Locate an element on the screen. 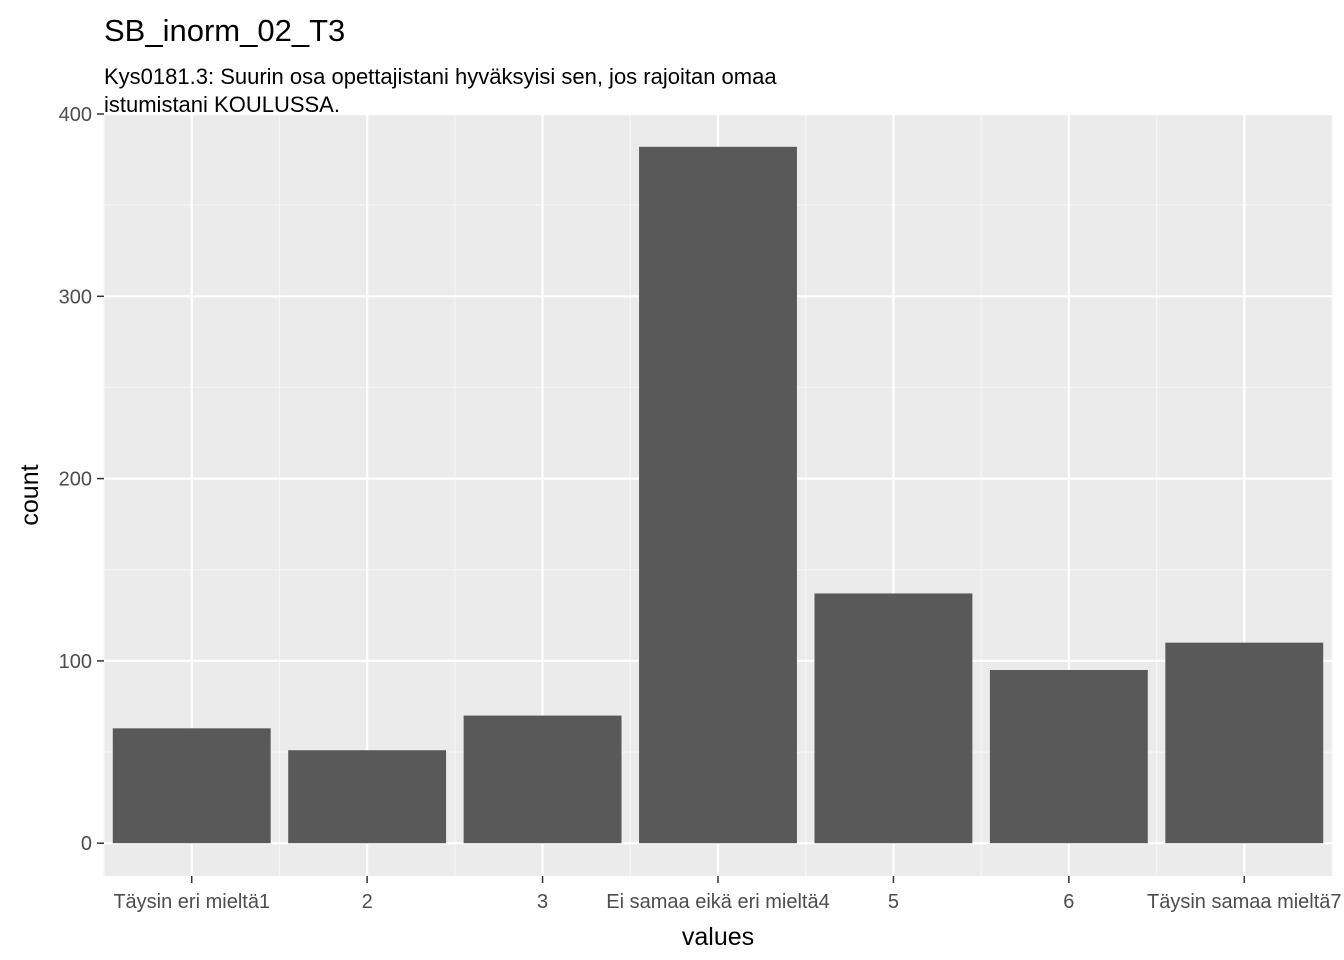 The width and height of the screenshot is (1344, 960). y-tick-label: 200 is located at coordinates (75, 480).